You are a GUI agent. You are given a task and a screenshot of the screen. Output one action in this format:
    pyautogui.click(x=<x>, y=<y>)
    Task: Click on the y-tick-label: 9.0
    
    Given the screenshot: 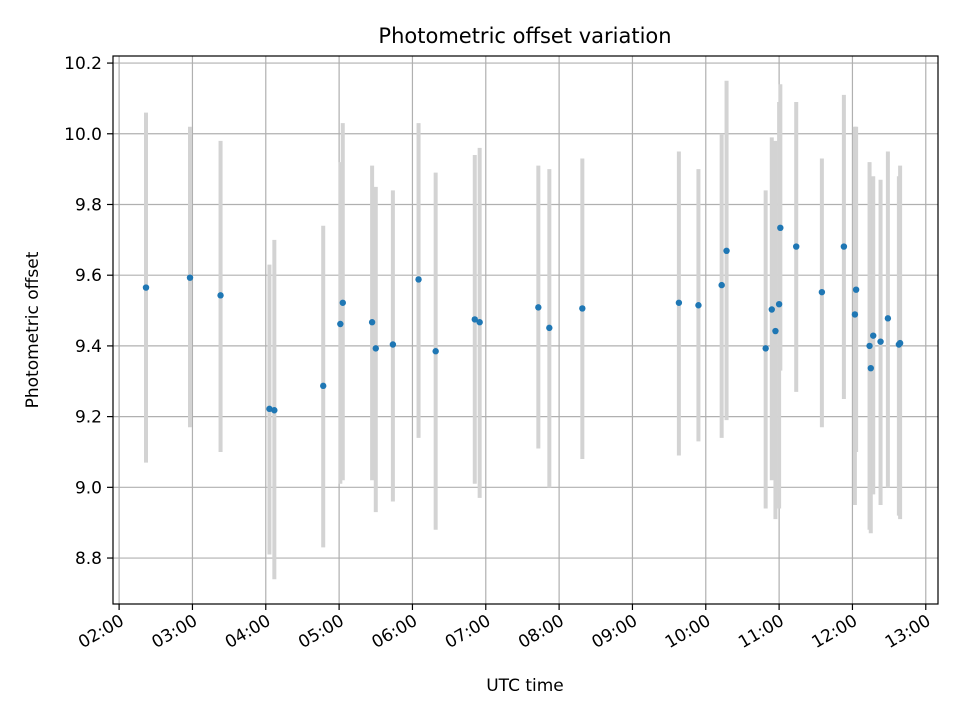 What is the action you would take?
    pyautogui.click(x=88, y=488)
    